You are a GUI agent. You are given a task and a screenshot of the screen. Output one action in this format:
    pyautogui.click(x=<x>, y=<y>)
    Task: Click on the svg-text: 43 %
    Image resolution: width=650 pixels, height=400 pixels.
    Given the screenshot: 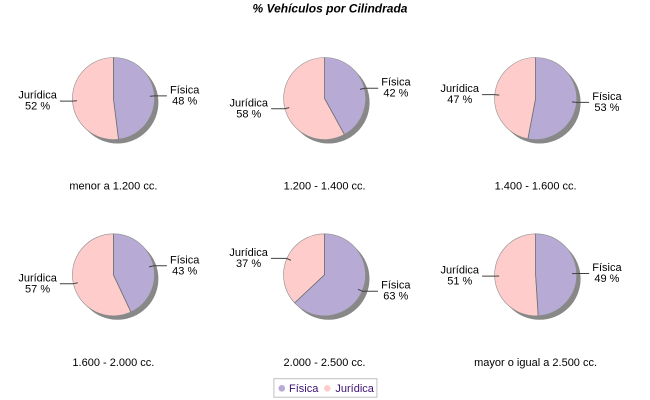 What is the action you would take?
    pyautogui.click(x=184, y=271)
    